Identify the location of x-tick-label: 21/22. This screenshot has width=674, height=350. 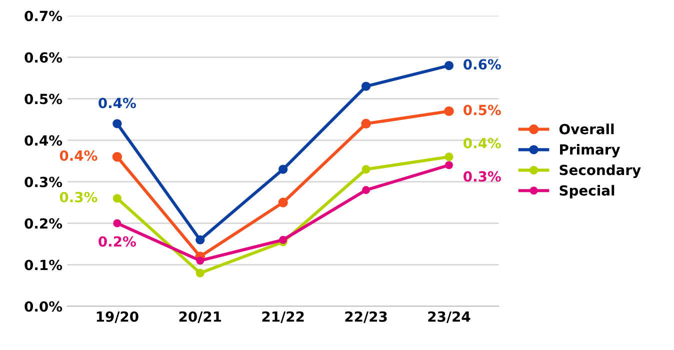
(283, 317).